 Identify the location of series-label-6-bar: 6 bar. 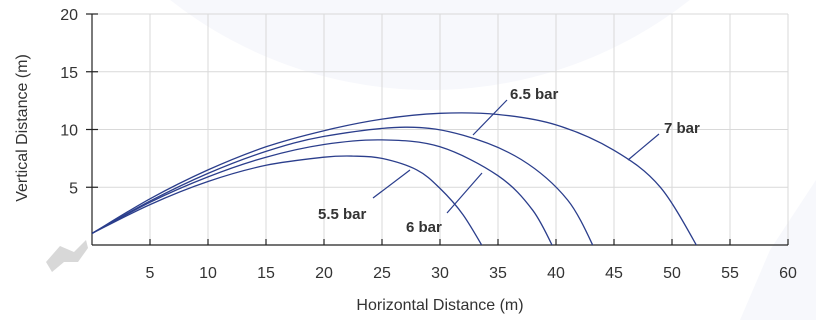
(424, 227).